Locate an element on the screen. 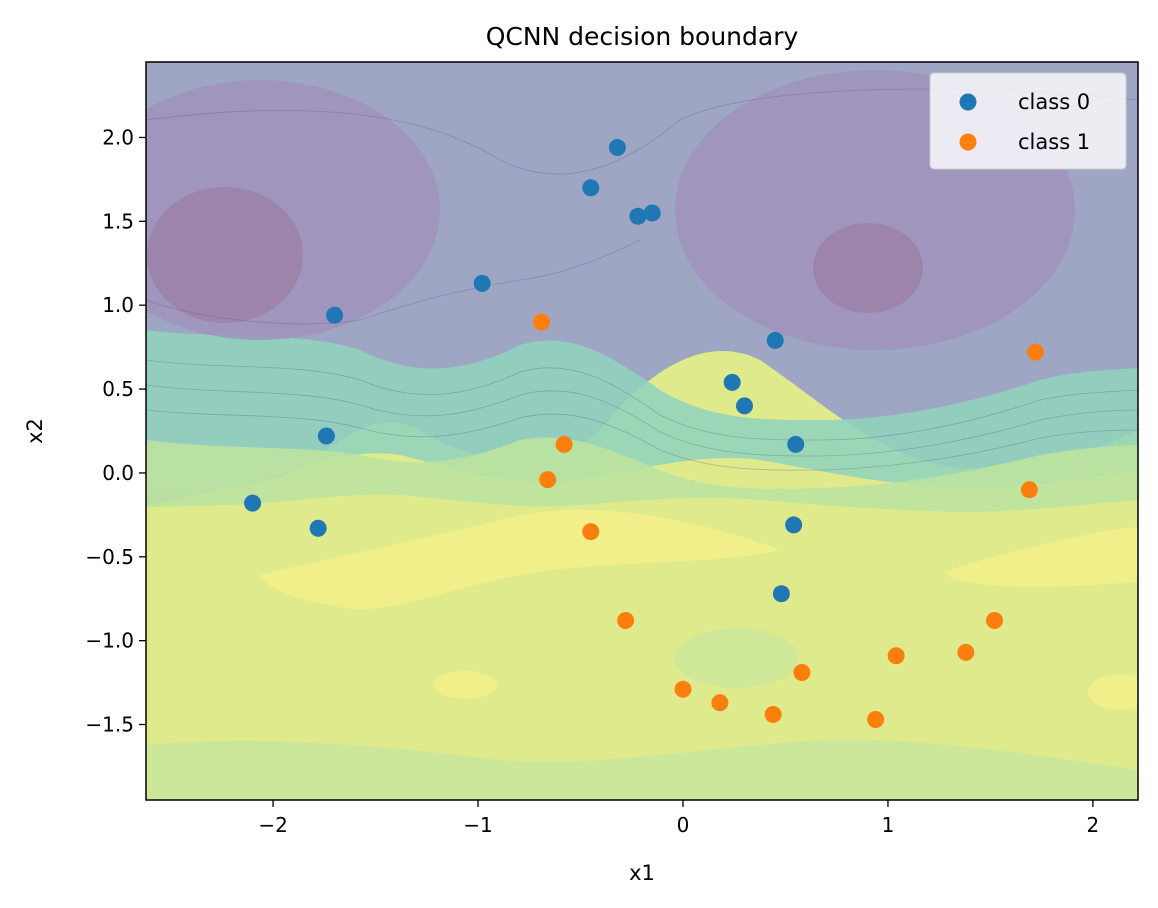 The width and height of the screenshot is (1158, 908). surface-yellow-patch-center is located at coordinates (520, 559).